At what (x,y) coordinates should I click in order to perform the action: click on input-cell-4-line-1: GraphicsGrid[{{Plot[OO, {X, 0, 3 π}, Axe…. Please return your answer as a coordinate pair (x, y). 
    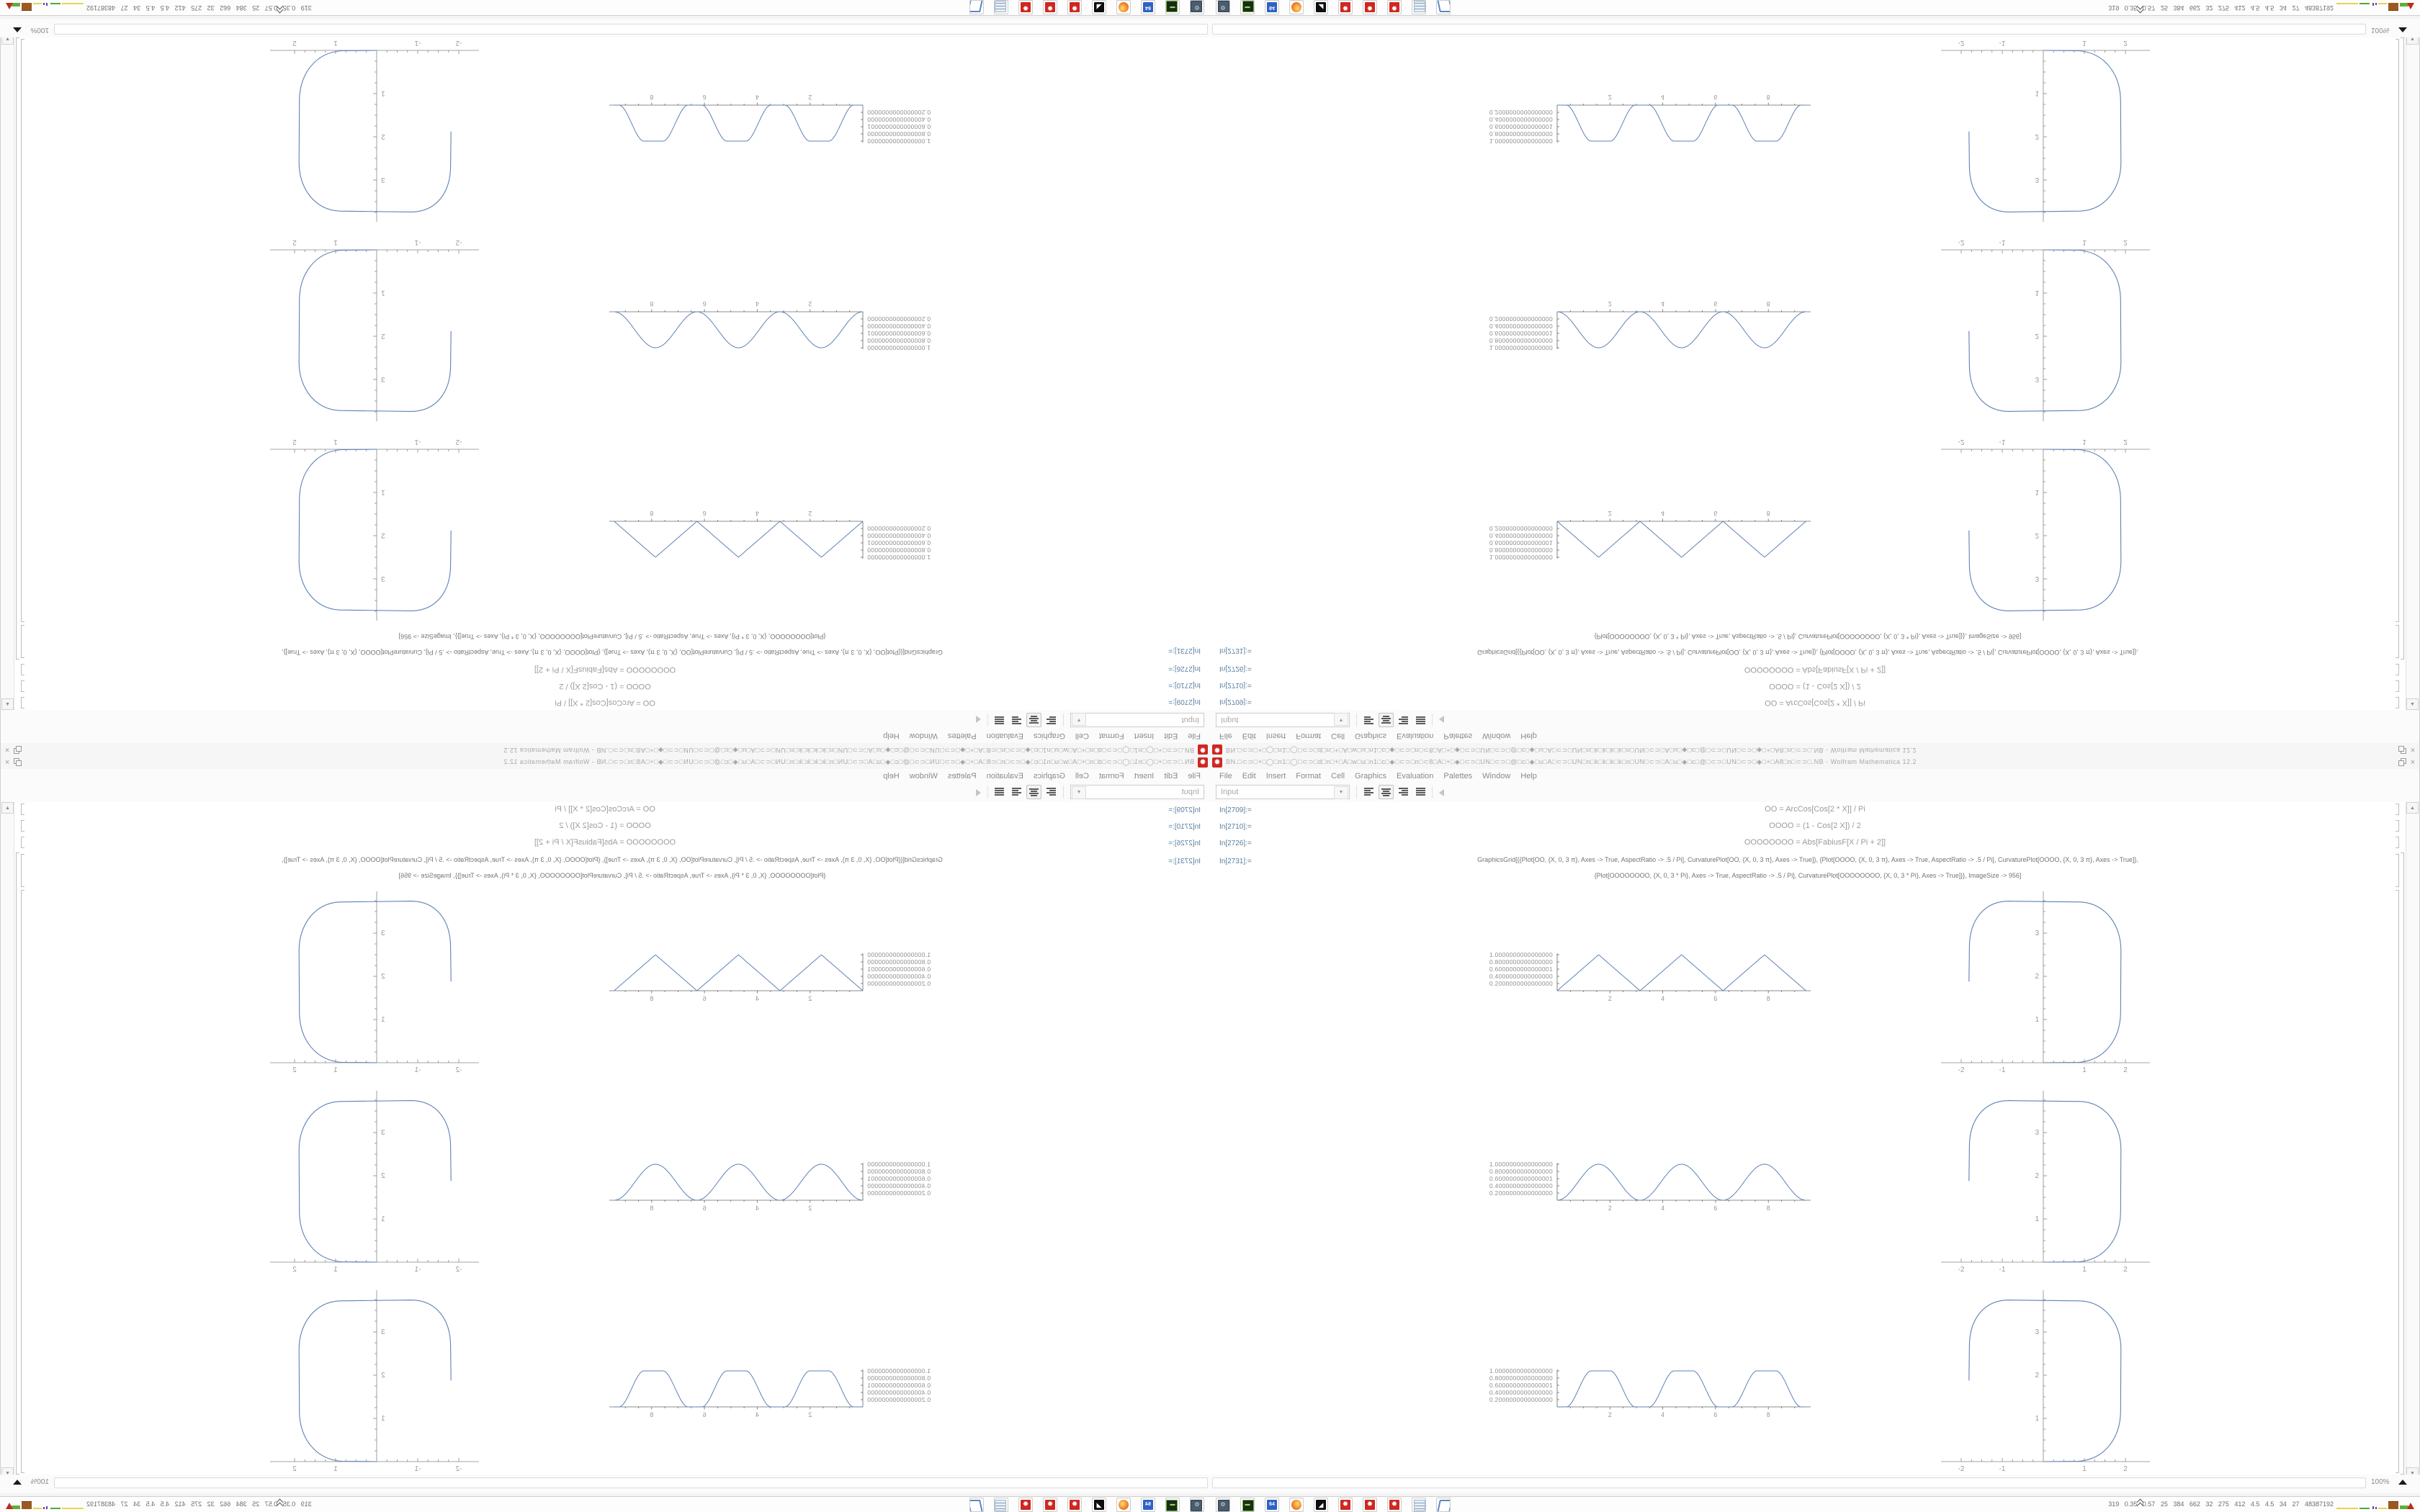
    Looking at the image, I should click on (612, 859).